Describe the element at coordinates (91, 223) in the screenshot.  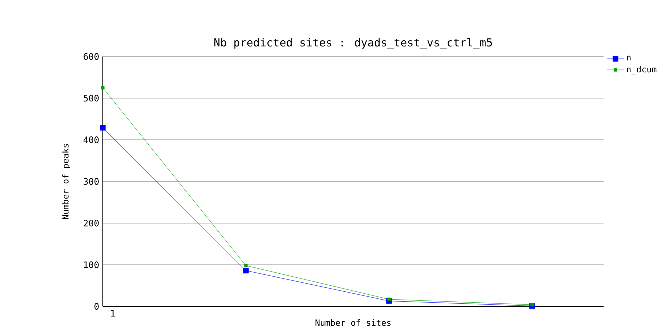
I see `y-tick-label: 200` at that location.